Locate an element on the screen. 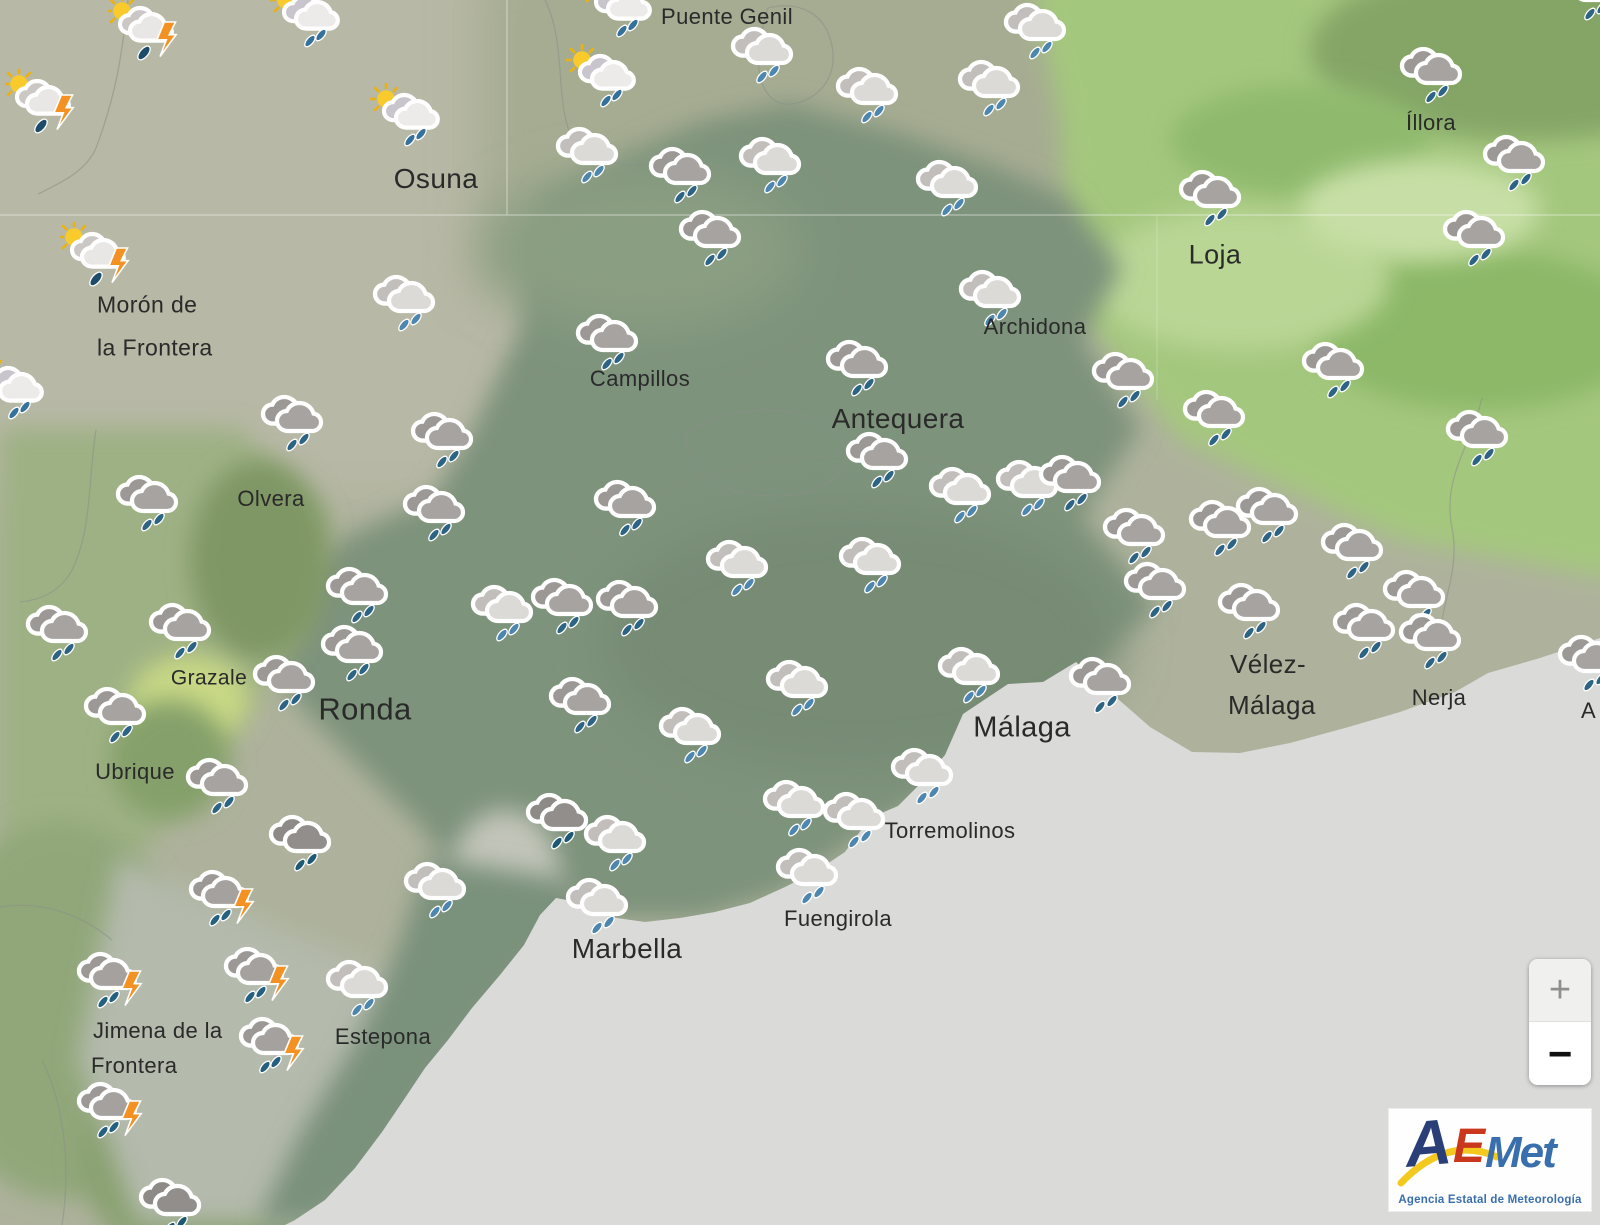 This screenshot has width=1600, height=1225. zoom-in-button: + is located at coordinates (1560, 990).